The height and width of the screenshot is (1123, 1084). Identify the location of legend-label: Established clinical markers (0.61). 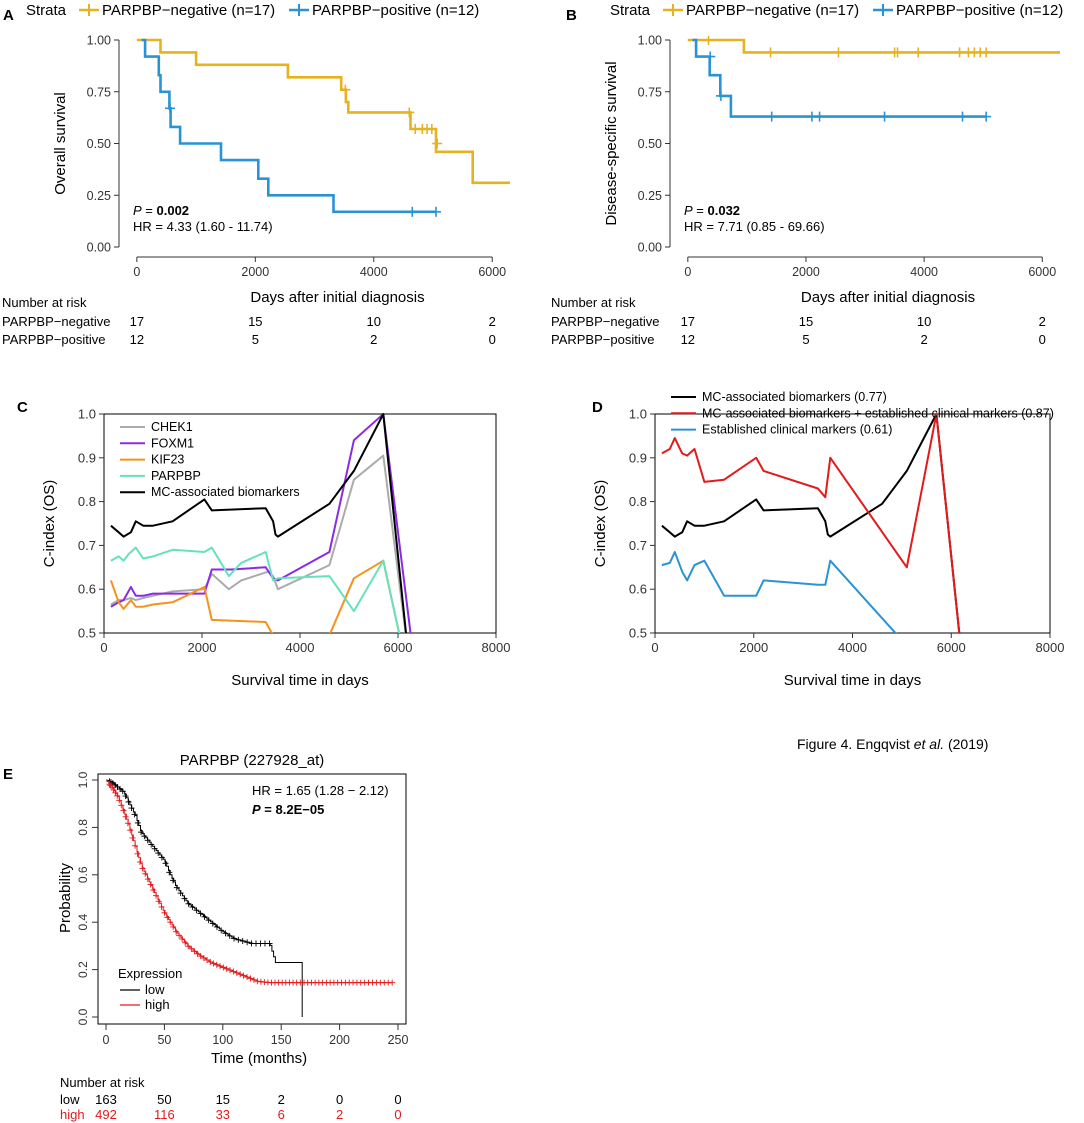
(797, 430).